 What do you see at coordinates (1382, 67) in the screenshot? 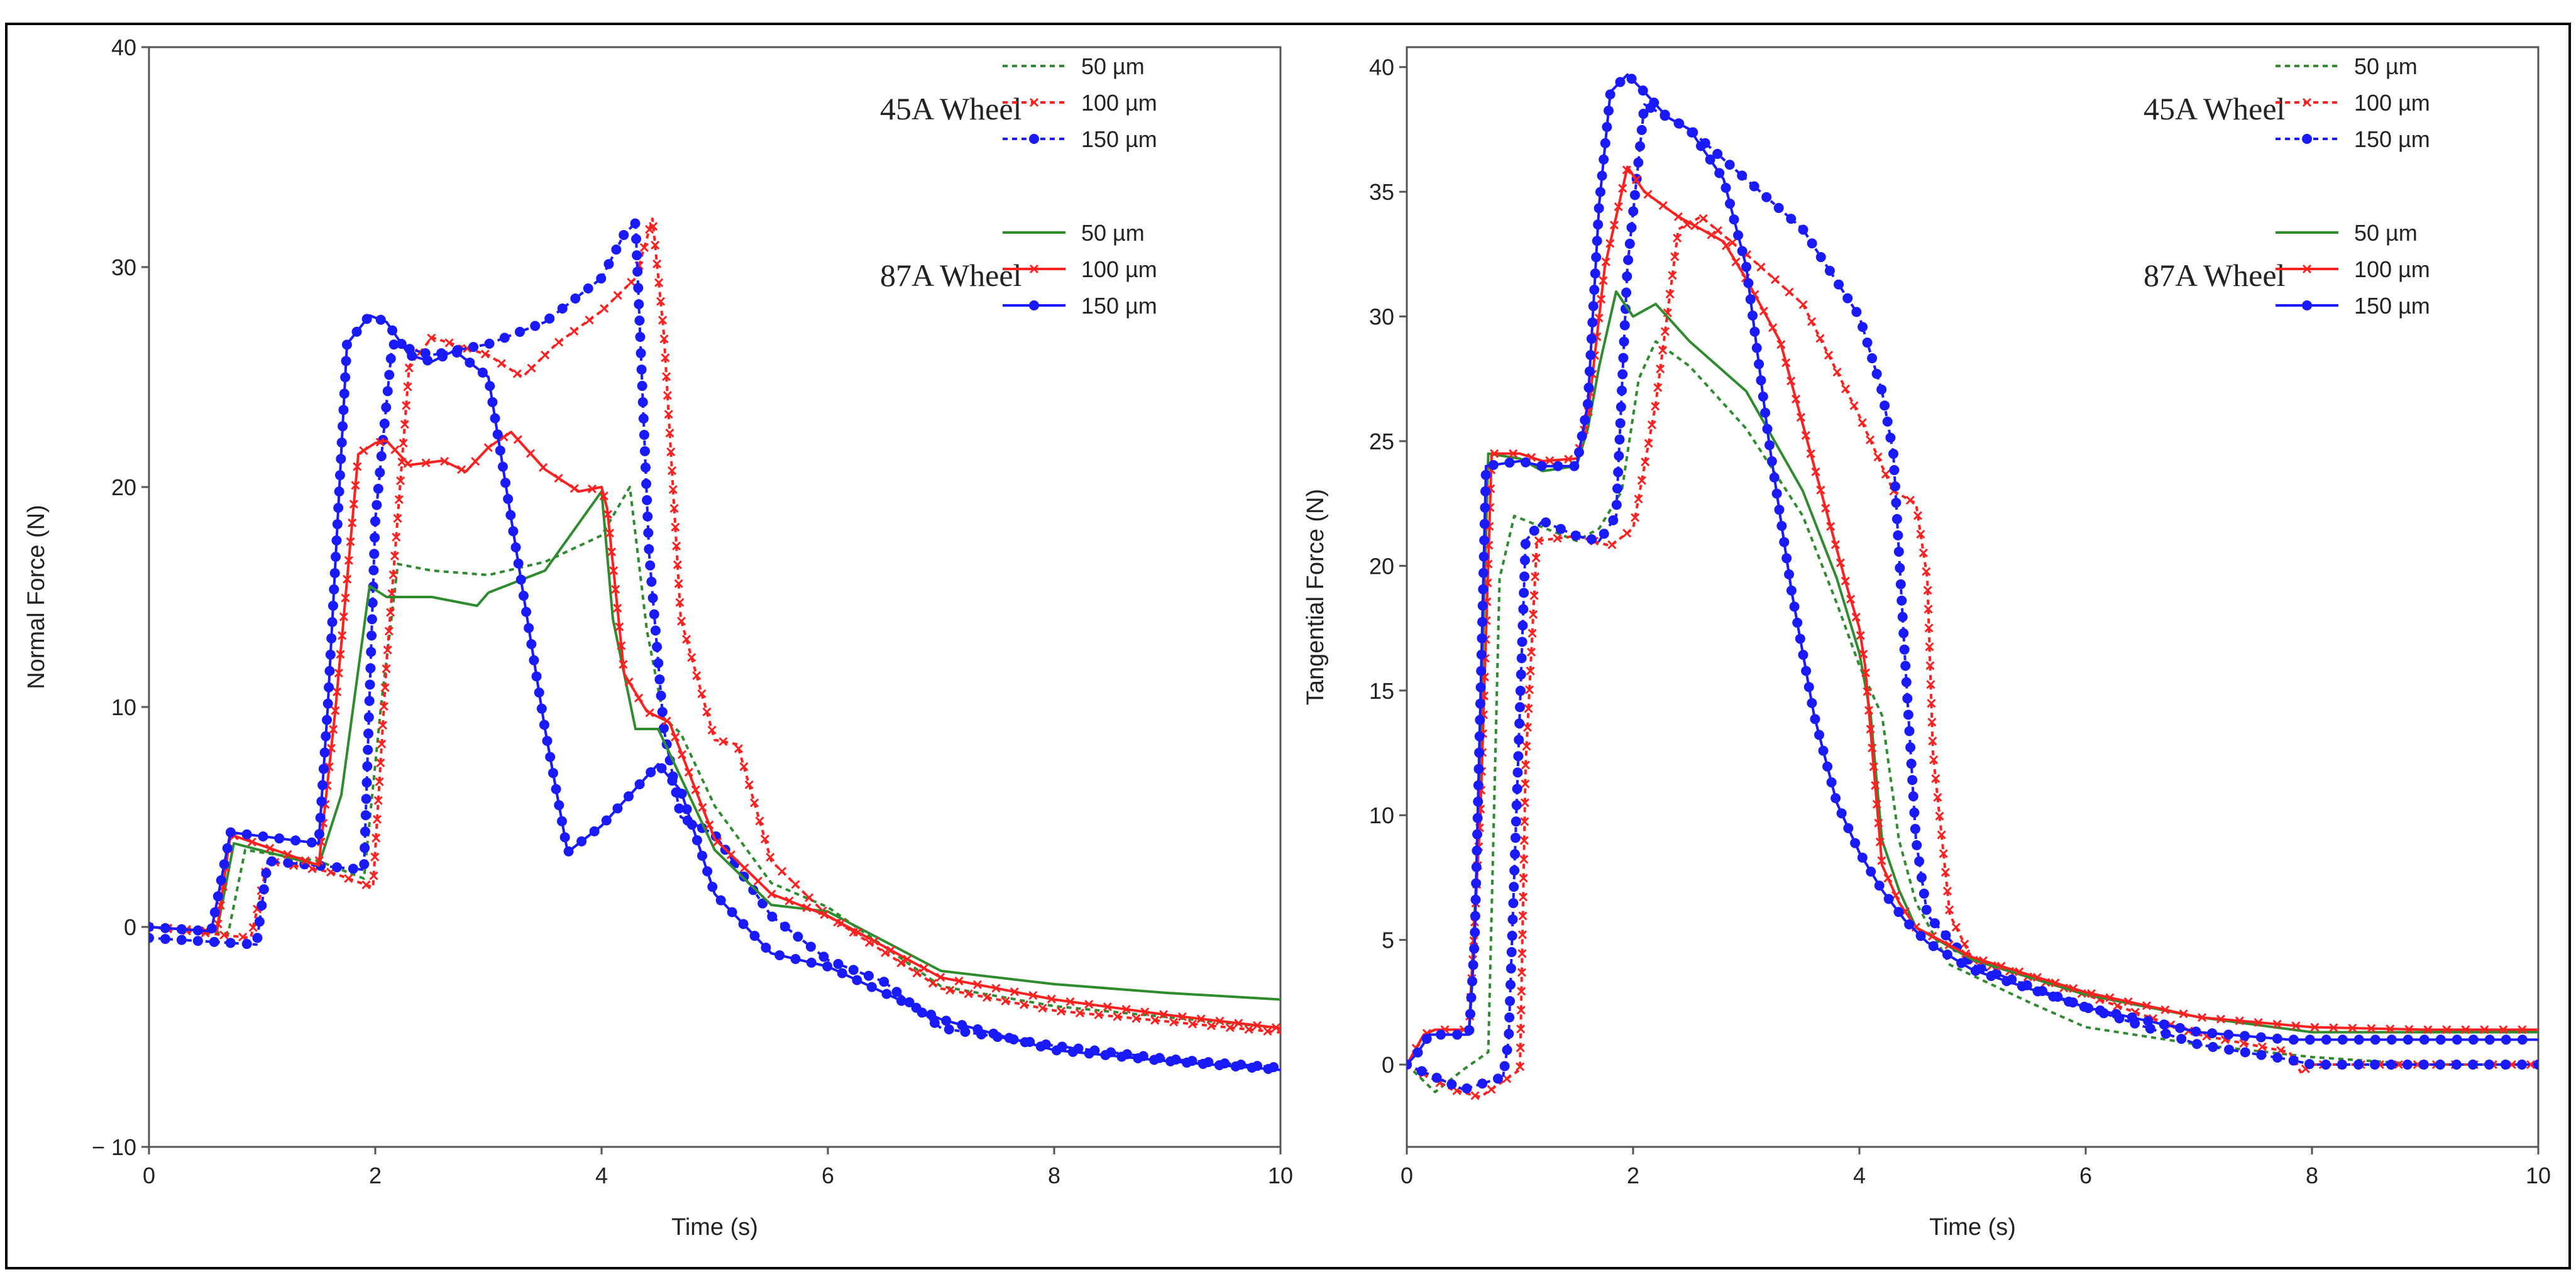
I see `y-tick-label: 40` at bounding box center [1382, 67].